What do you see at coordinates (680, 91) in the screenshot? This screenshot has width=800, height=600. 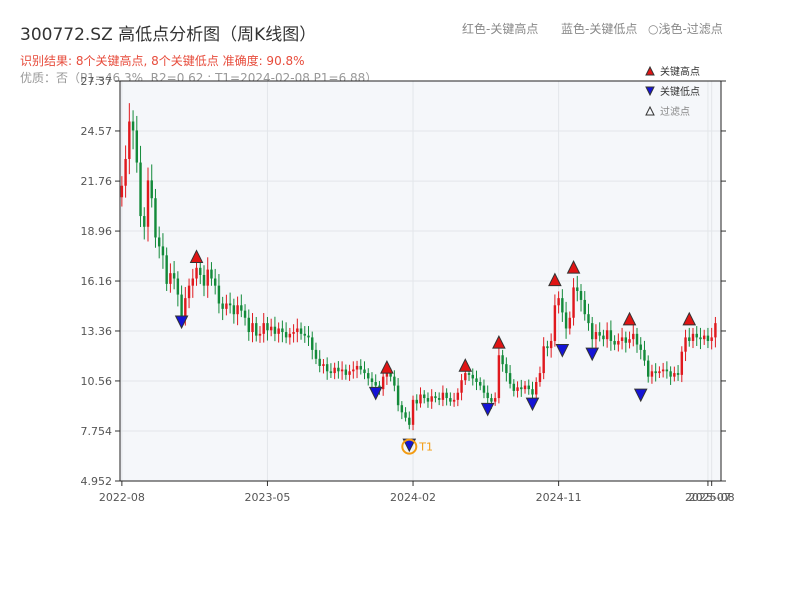 I see `legend-label: 关键低点` at bounding box center [680, 91].